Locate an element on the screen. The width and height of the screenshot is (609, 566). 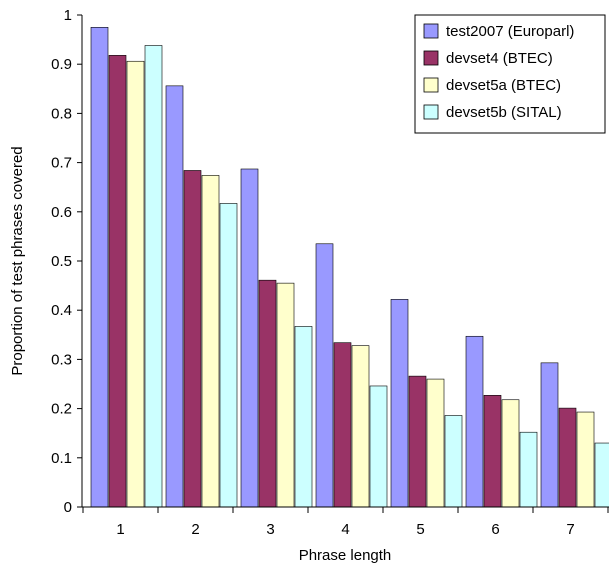
y-tick-label: 0.6 is located at coordinates (61, 212).